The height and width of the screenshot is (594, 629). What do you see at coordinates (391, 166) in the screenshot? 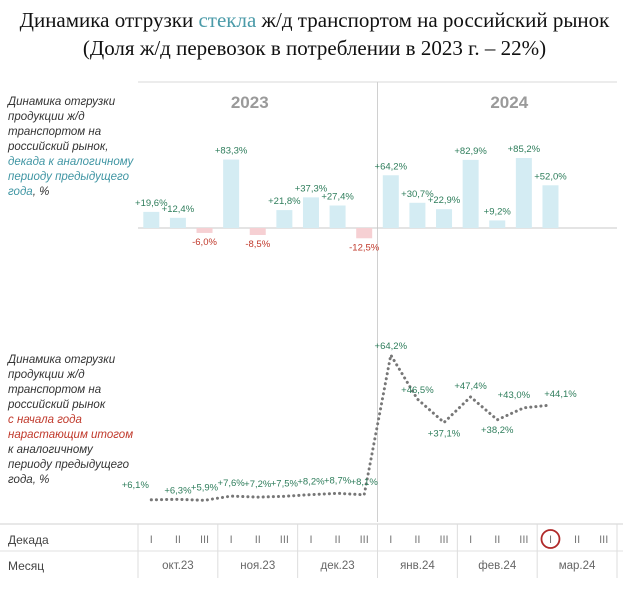
I see `bar-data-label: +64,2%` at bounding box center [391, 166].